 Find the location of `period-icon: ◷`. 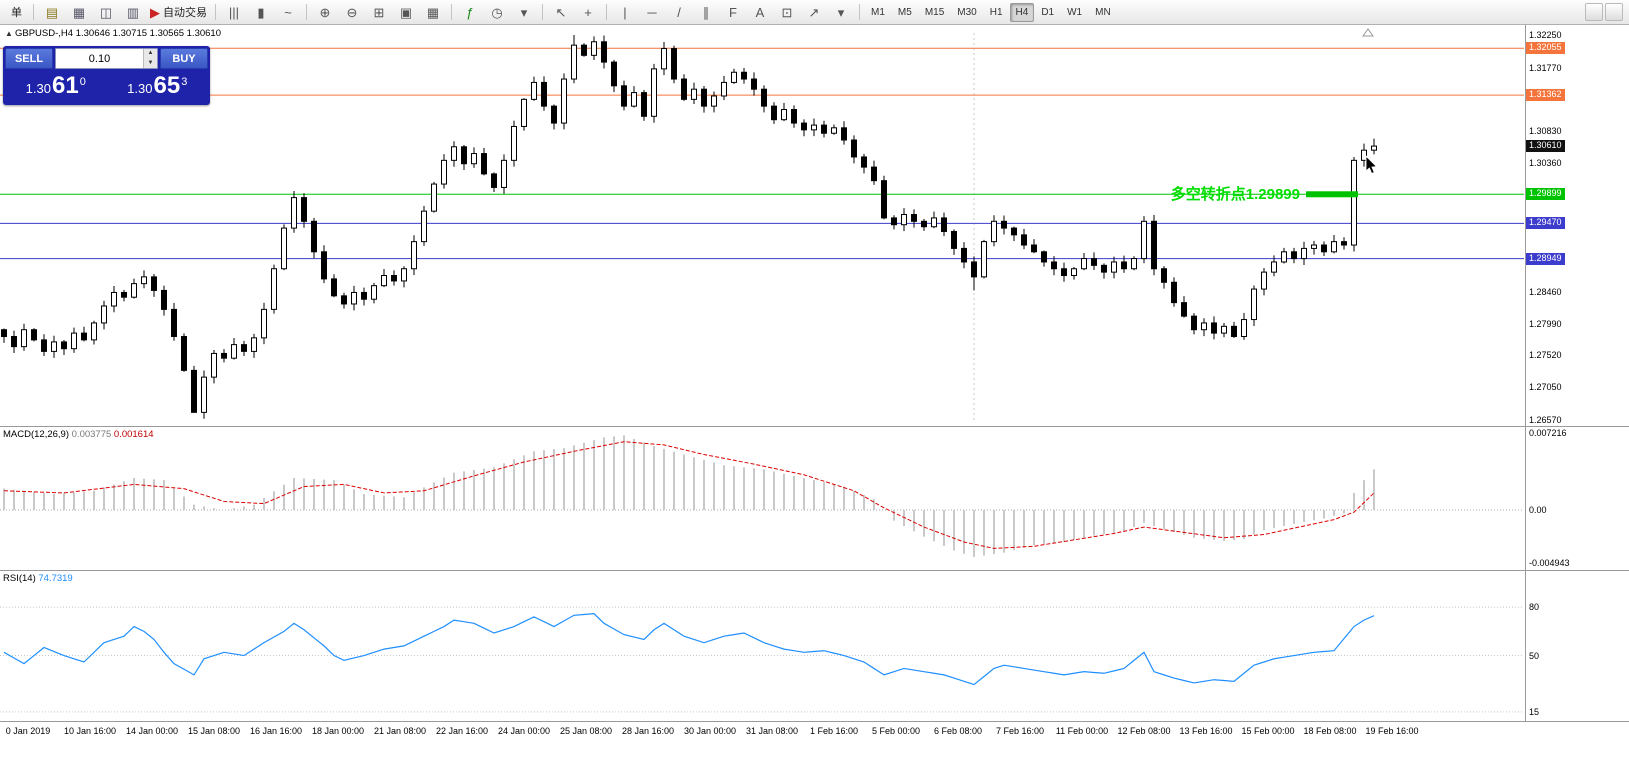

period-icon: ◷ is located at coordinates (497, 12).